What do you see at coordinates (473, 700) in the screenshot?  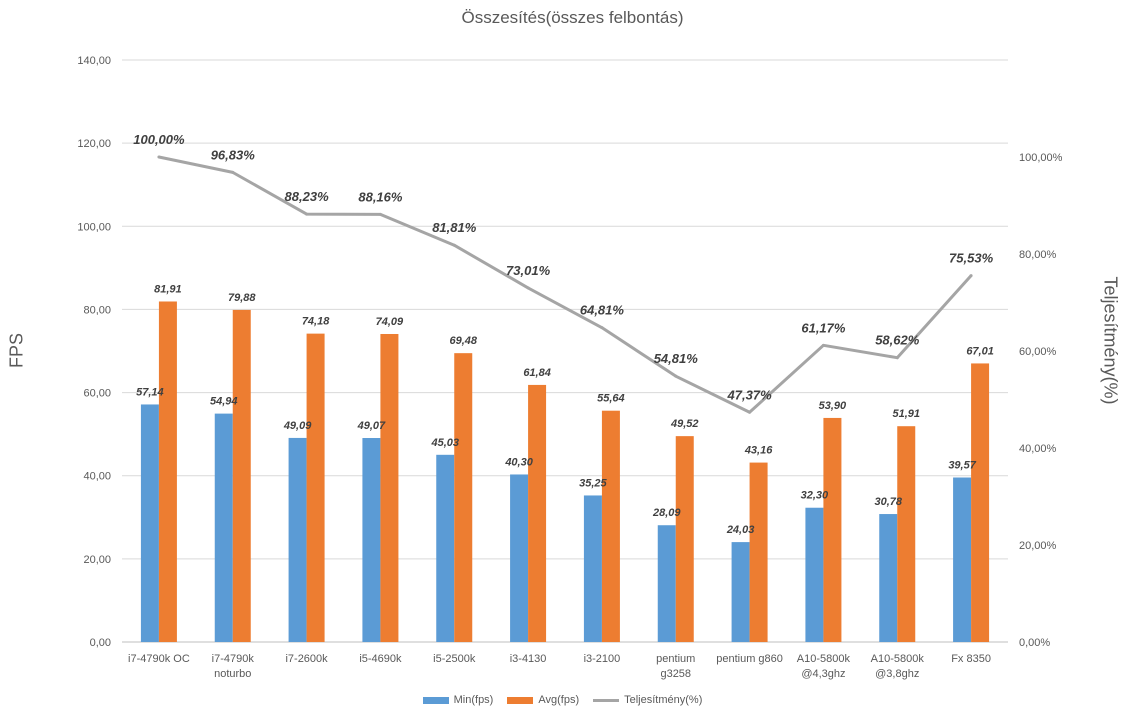 I see `legend-label-min: Min(fps)` at bounding box center [473, 700].